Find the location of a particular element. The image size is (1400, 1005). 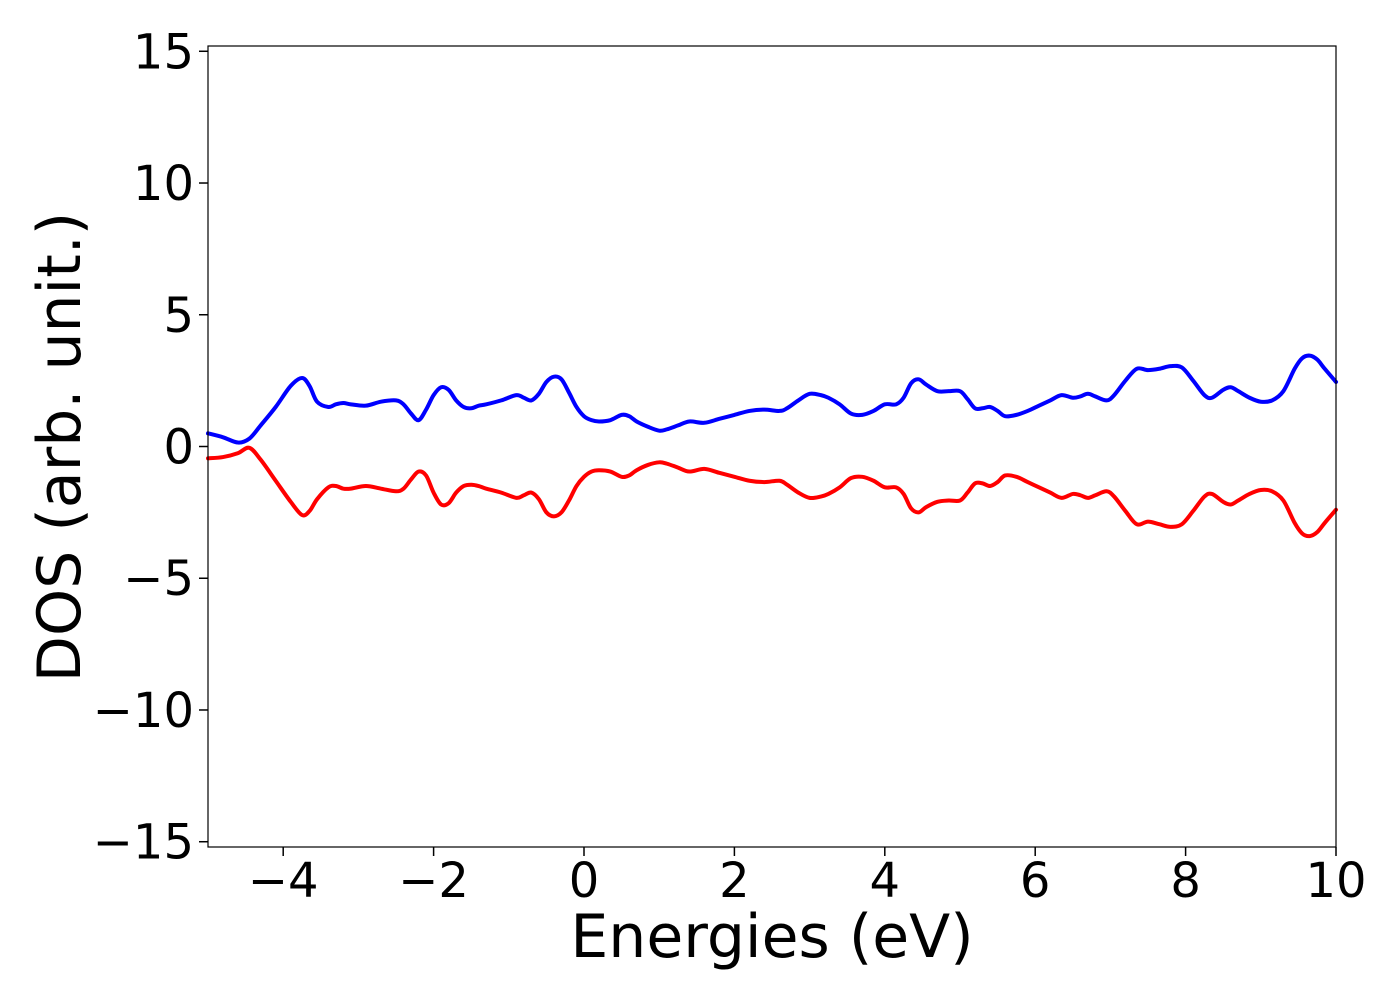

x-tick-label: 8 is located at coordinates (1185, 881).